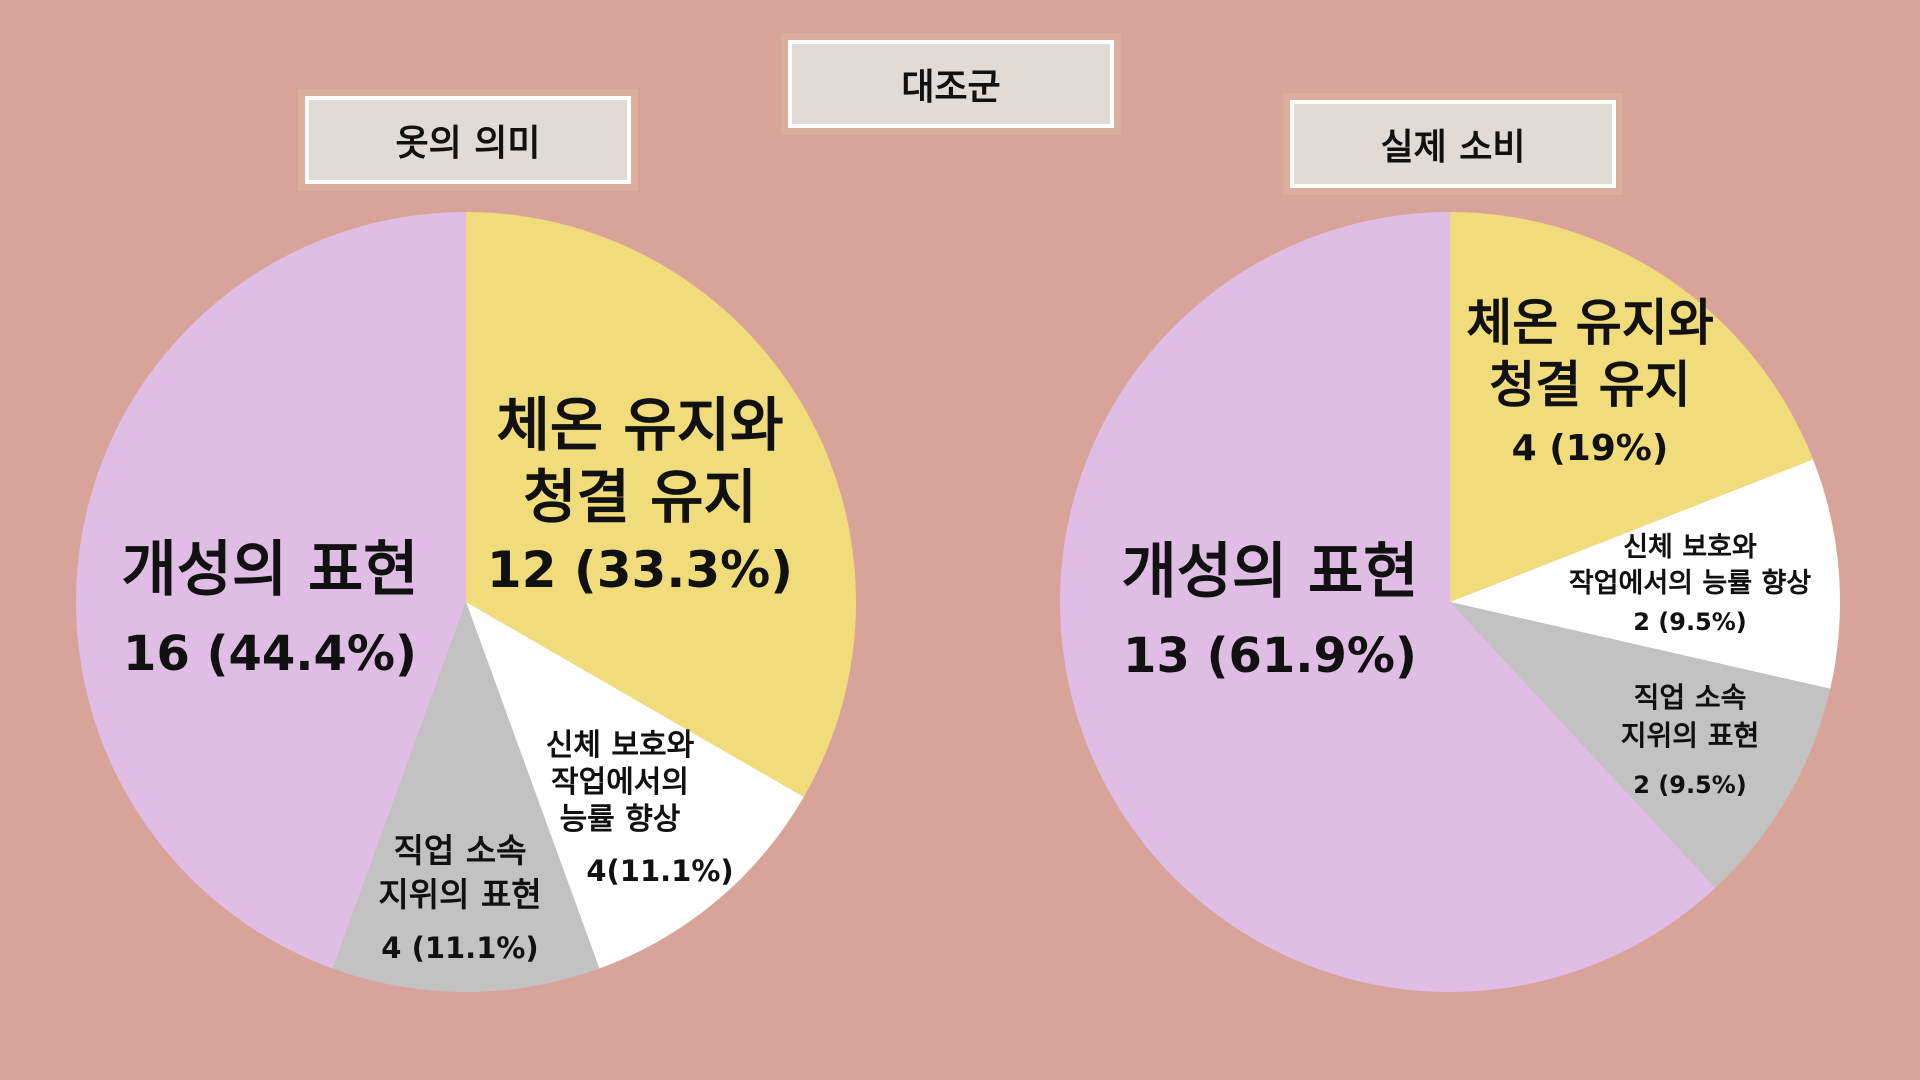 The image size is (1920, 1080). I want to click on pie2-label-1-line-1: 체온 유지와, so click(1589, 323).